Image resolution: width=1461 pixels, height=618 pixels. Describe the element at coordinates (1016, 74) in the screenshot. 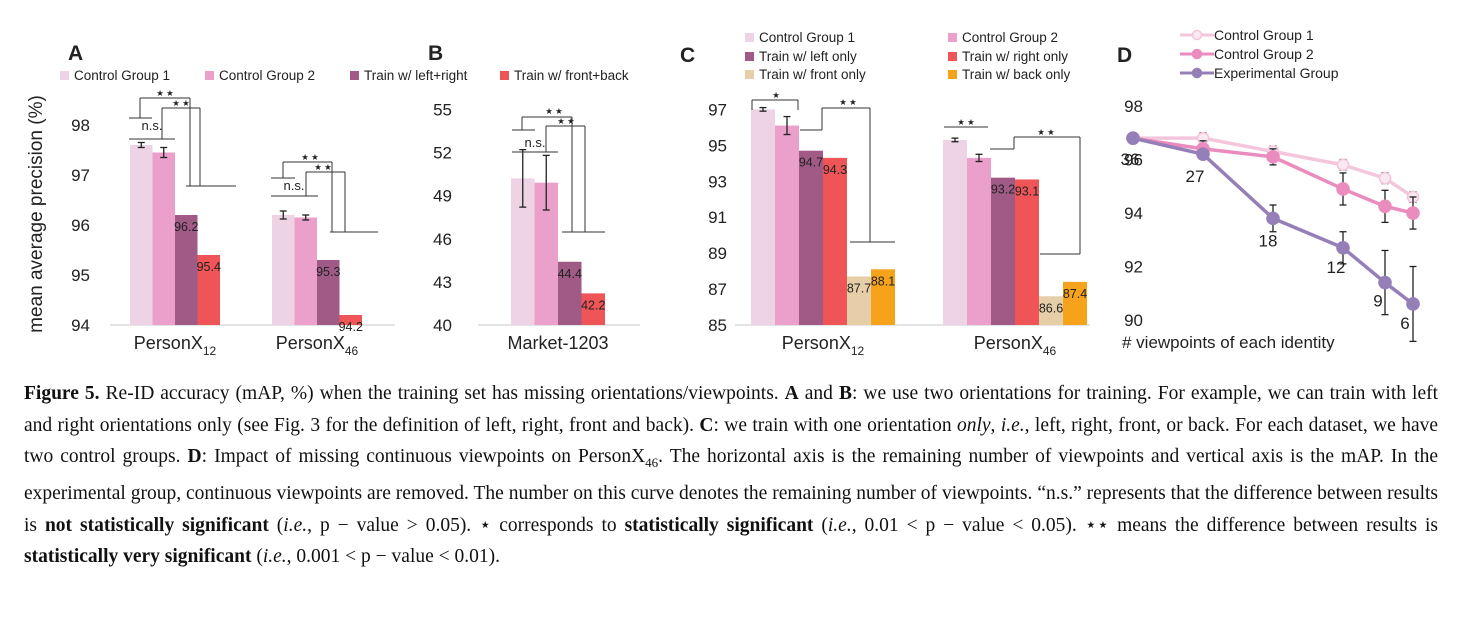

I see `legend-label: Train w/ back only` at that location.